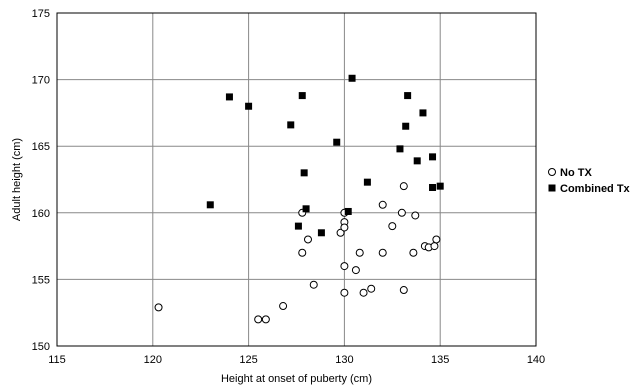  I want to click on y-axis-title: Adult height (cm), so click(17, 179).